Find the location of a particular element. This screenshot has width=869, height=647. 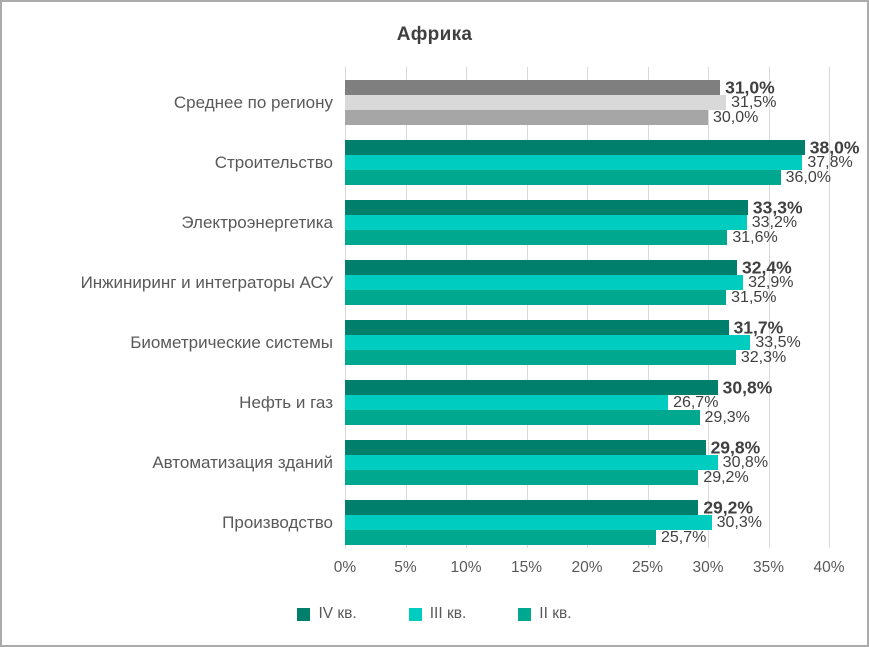

x-axis: 0% 5% 10% 15% 20% 25% 30% 35% 40% is located at coordinates (589, 570).